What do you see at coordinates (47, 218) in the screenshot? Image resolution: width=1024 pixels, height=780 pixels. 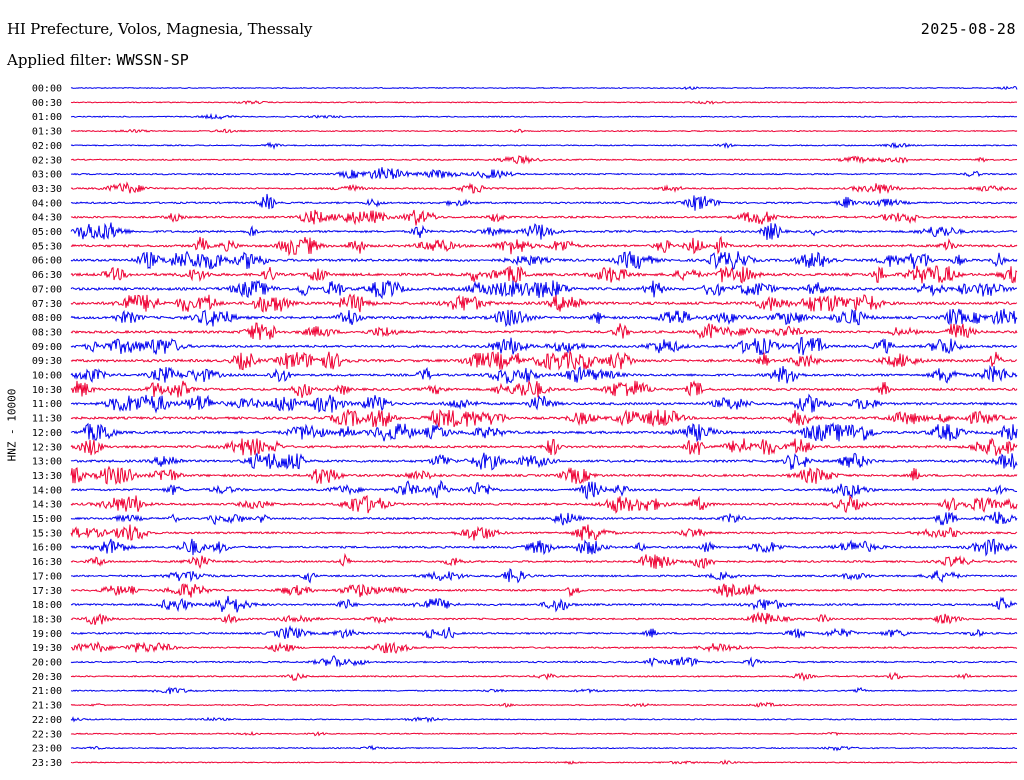 I see `time-tick-label: 04:30` at bounding box center [47, 218].